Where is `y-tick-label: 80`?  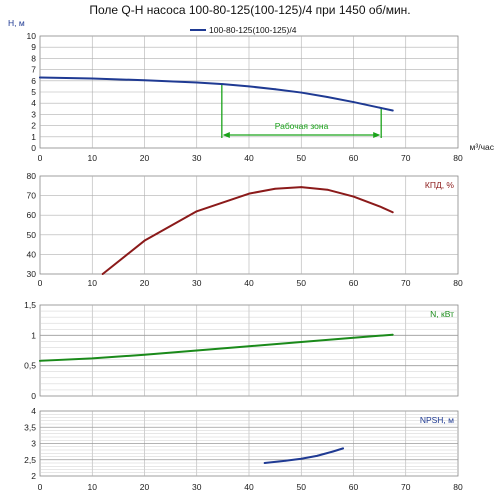
y-tick-label: 80 is located at coordinates (32, 176).